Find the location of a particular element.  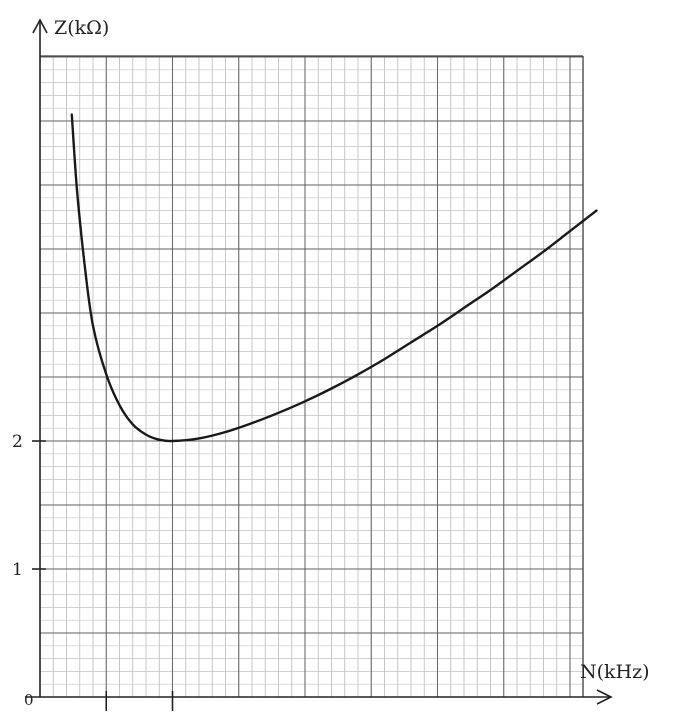

x-axis-label: N(kHz) is located at coordinates (615, 672).